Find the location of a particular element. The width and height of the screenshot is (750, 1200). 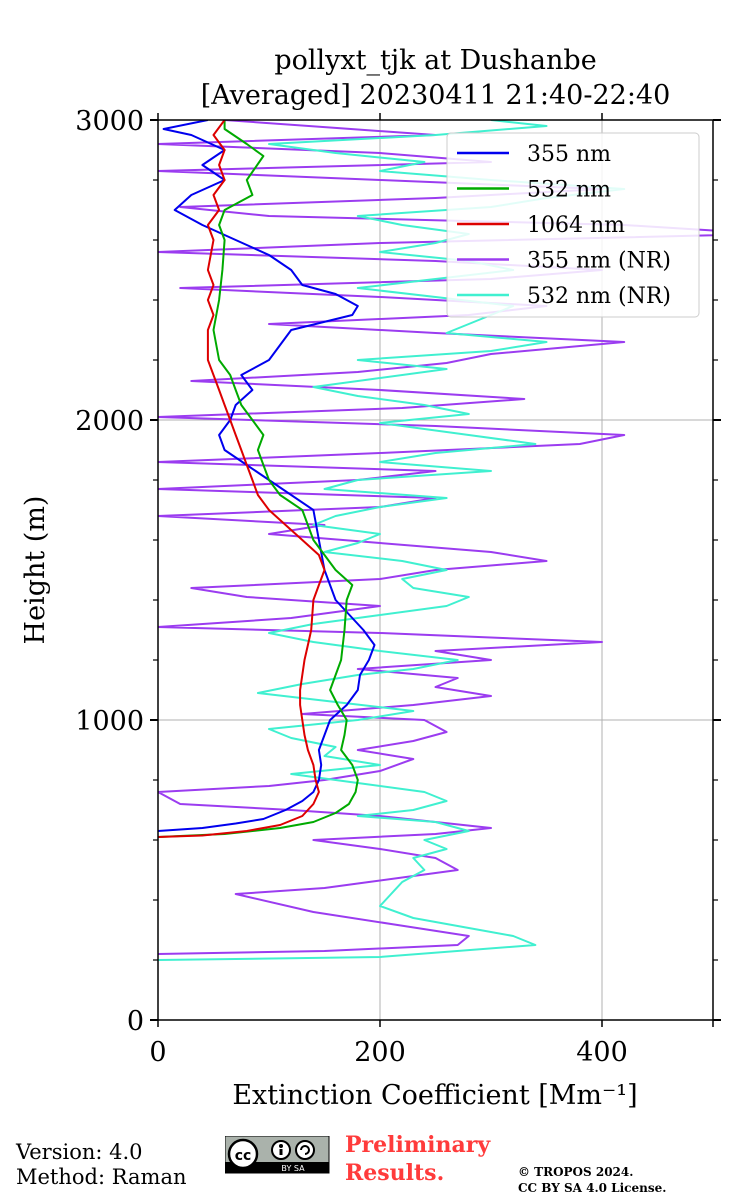

legend-label: 355 nm is located at coordinates (569, 154).